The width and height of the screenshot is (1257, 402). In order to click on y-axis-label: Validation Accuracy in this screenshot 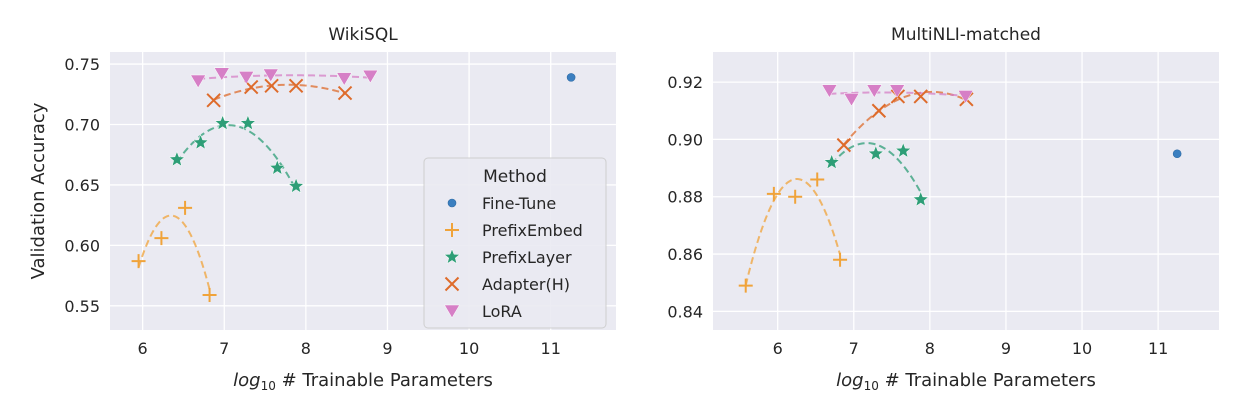, I will do `click(38, 190)`.